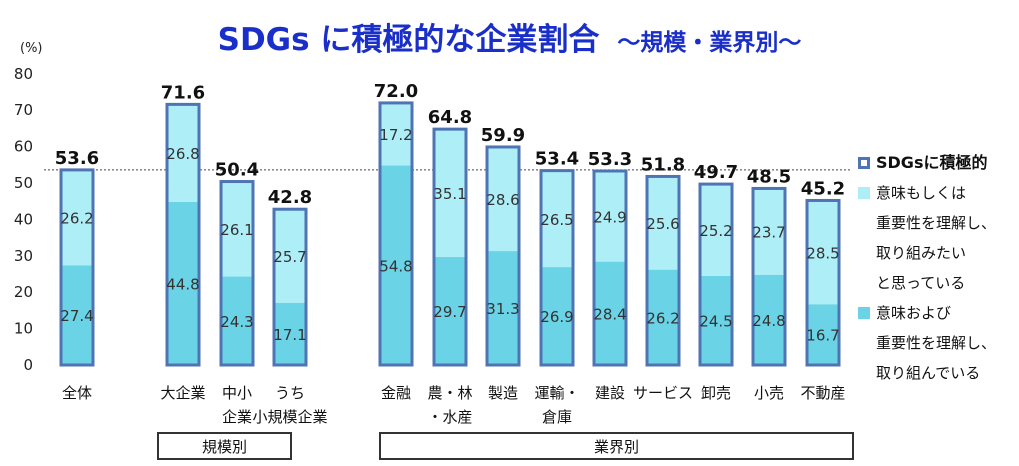  I want to click on category-label: 全体, so click(77, 393).